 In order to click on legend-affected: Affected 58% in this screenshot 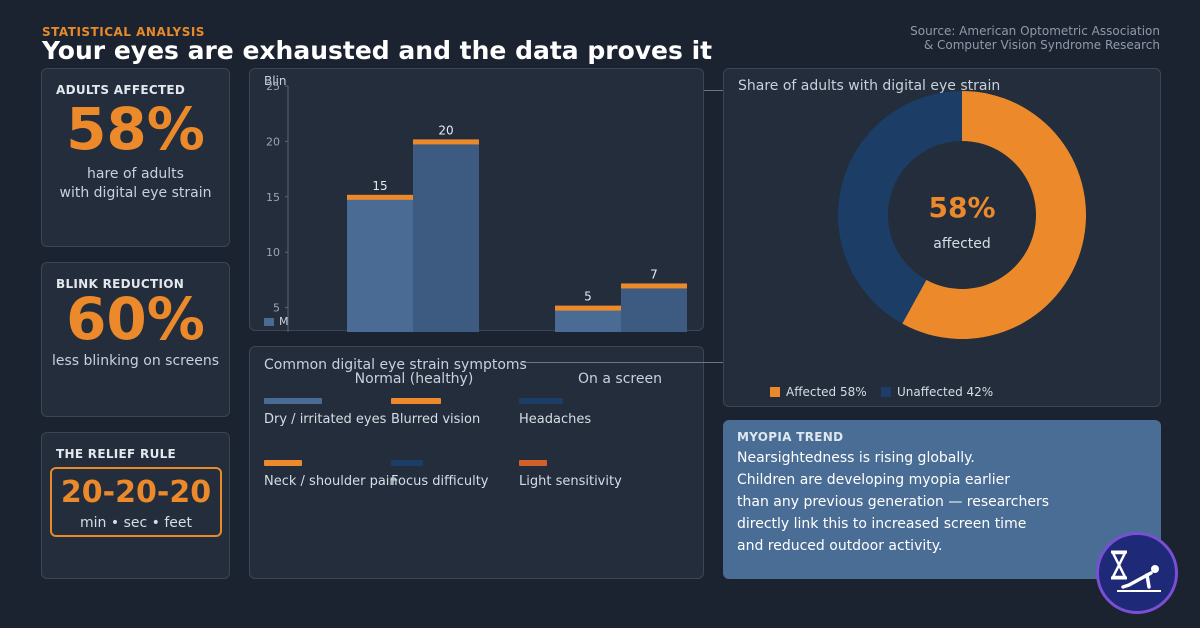, I will do `click(818, 392)`.